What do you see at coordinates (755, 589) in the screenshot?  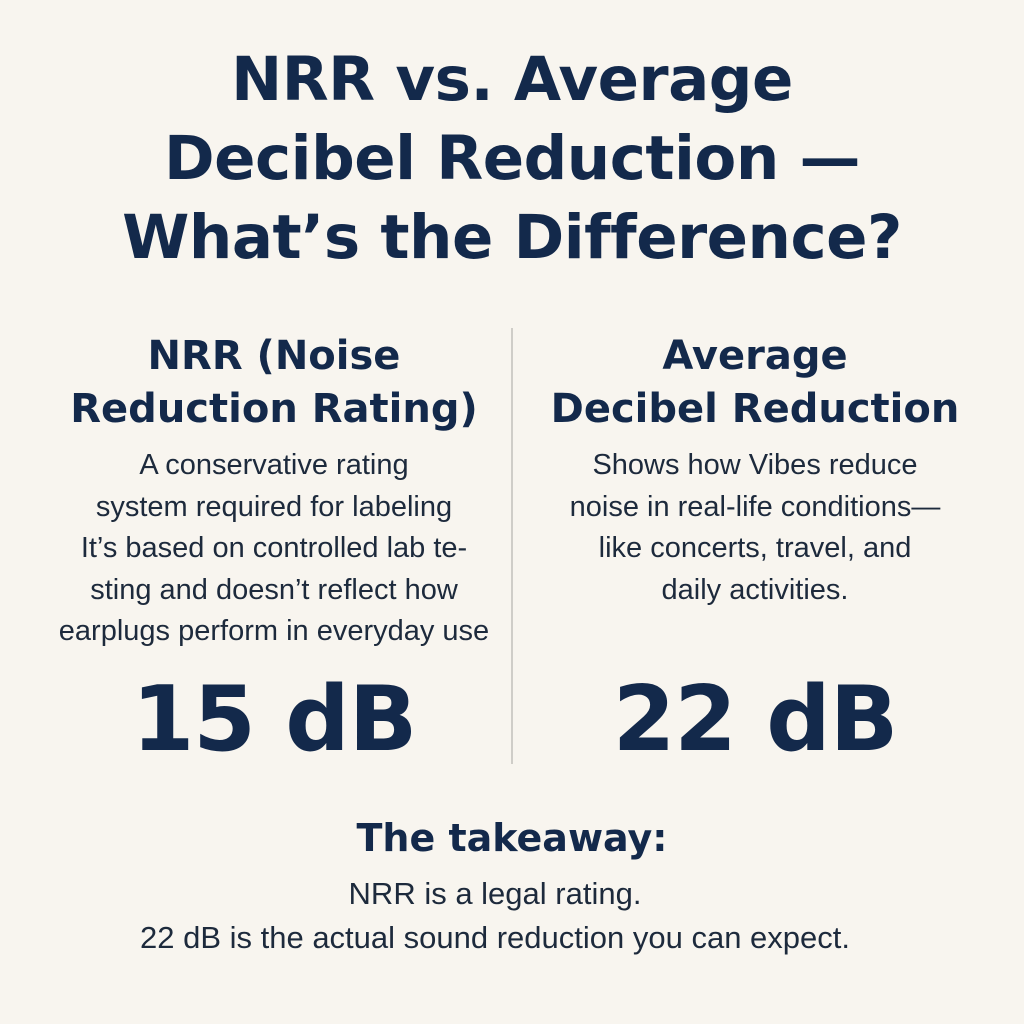 I see `average-reduction-description-line: daily activities.` at bounding box center [755, 589].